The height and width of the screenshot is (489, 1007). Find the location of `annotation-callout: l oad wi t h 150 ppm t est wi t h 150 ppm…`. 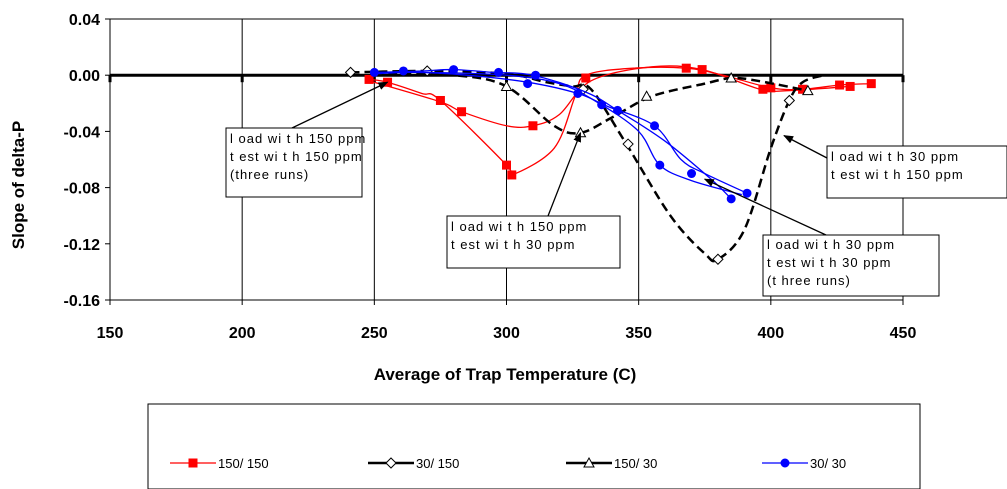

annotation-callout: l oad wi t h 150 ppm t est wi t h 150 ppm… is located at coordinates (307, 139).